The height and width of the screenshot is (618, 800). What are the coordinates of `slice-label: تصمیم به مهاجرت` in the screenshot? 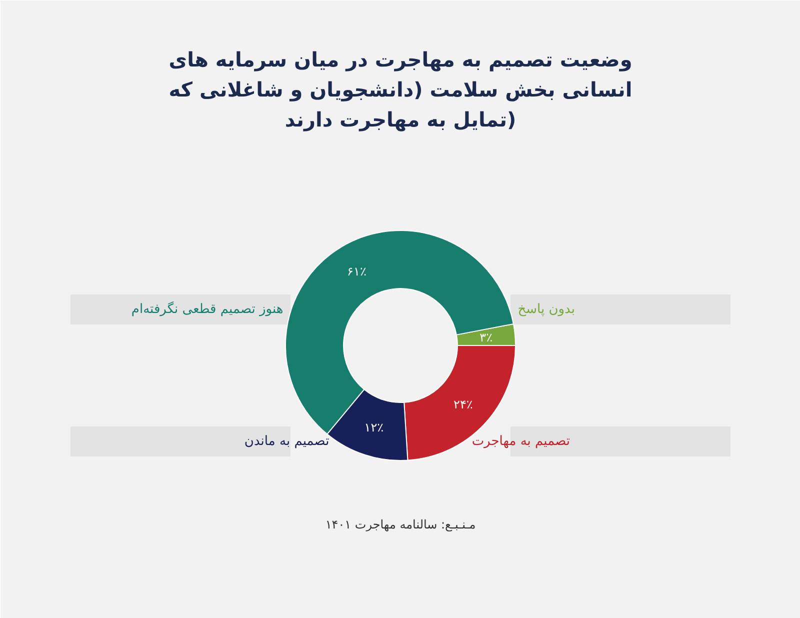 It's located at (521, 441).